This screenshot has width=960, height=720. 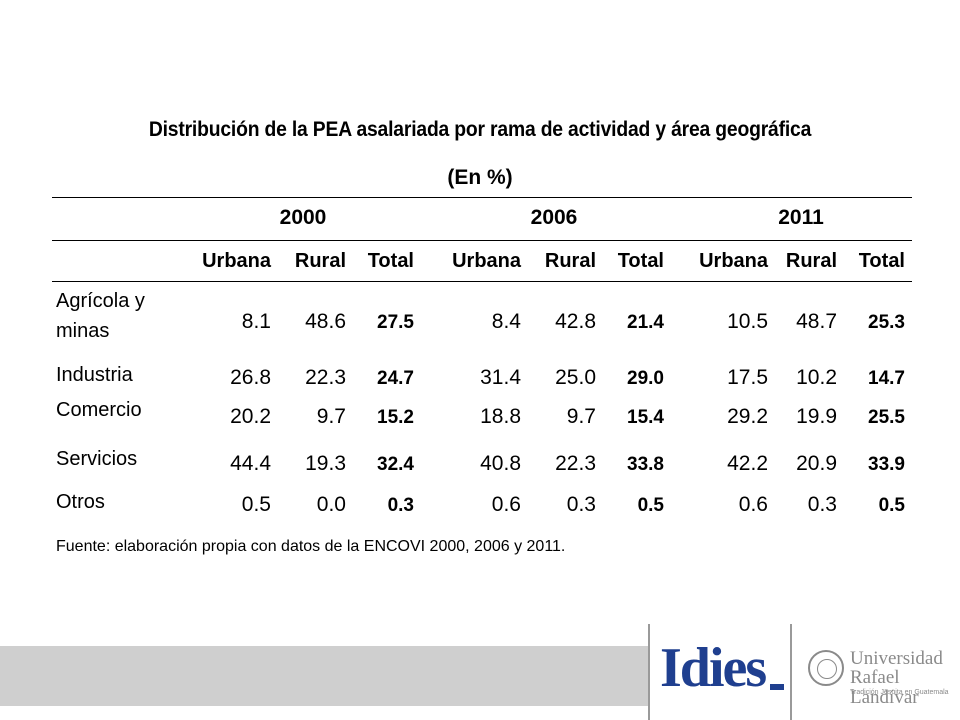 I want to click on table-subtitle: (En %), so click(x=480, y=177).